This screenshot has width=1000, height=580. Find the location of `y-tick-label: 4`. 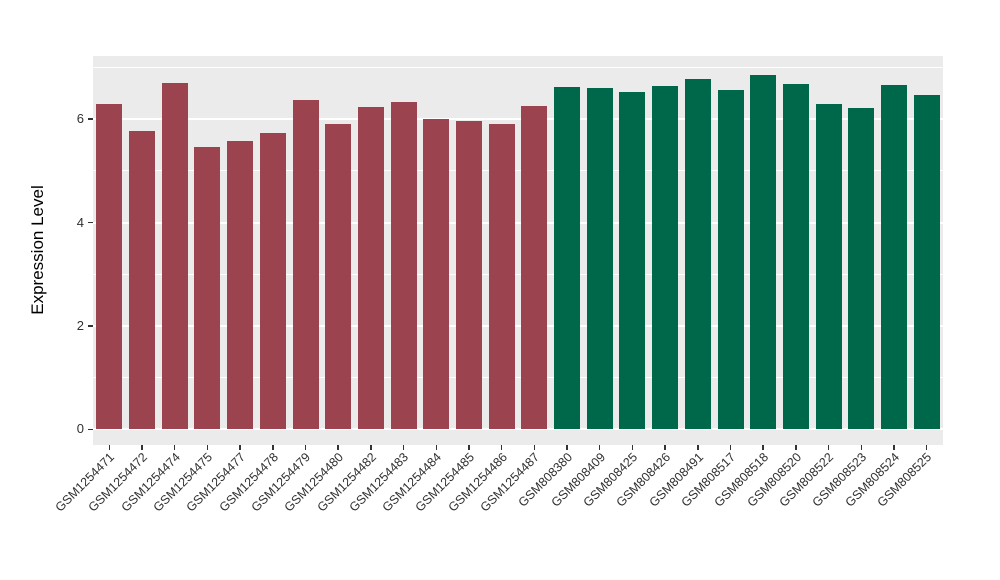

y-tick-label: 4 is located at coordinates (80, 222).